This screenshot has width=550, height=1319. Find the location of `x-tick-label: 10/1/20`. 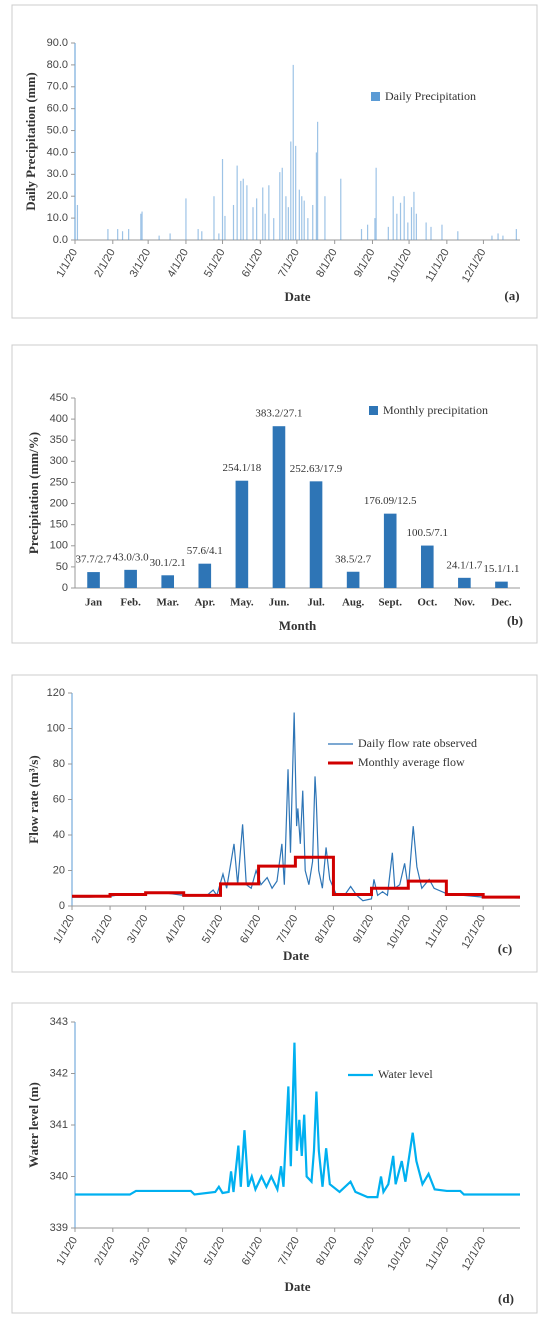

x-tick-label: 10/1/20 is located at coordinates (399, 266).